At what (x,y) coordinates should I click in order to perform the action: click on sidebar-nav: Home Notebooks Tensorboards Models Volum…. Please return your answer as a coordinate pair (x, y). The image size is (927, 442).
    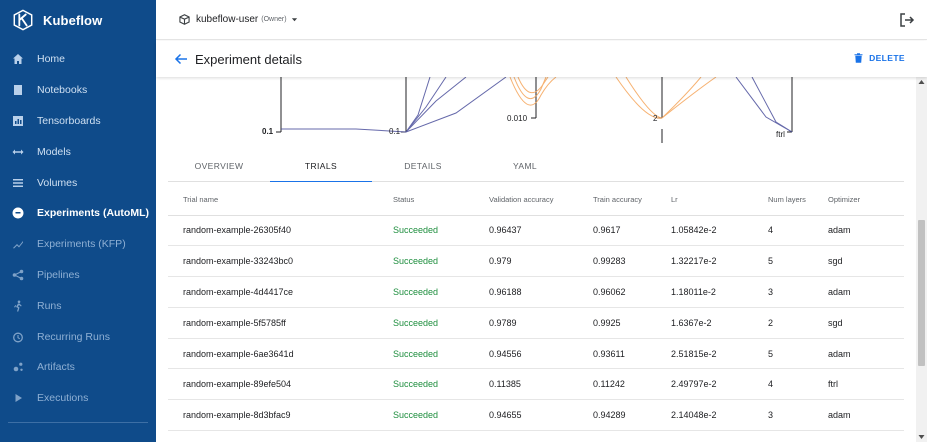
    Looking at the image, I should click on (78, 229).